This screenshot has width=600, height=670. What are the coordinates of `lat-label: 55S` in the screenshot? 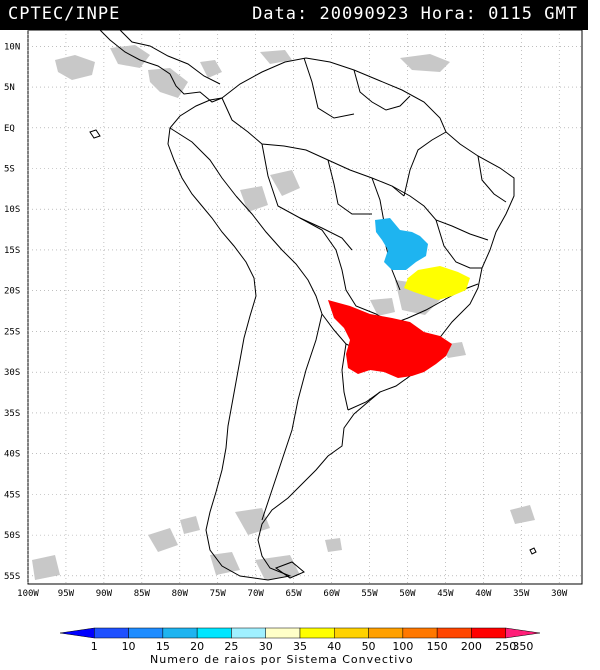 It's located at (12, 577).